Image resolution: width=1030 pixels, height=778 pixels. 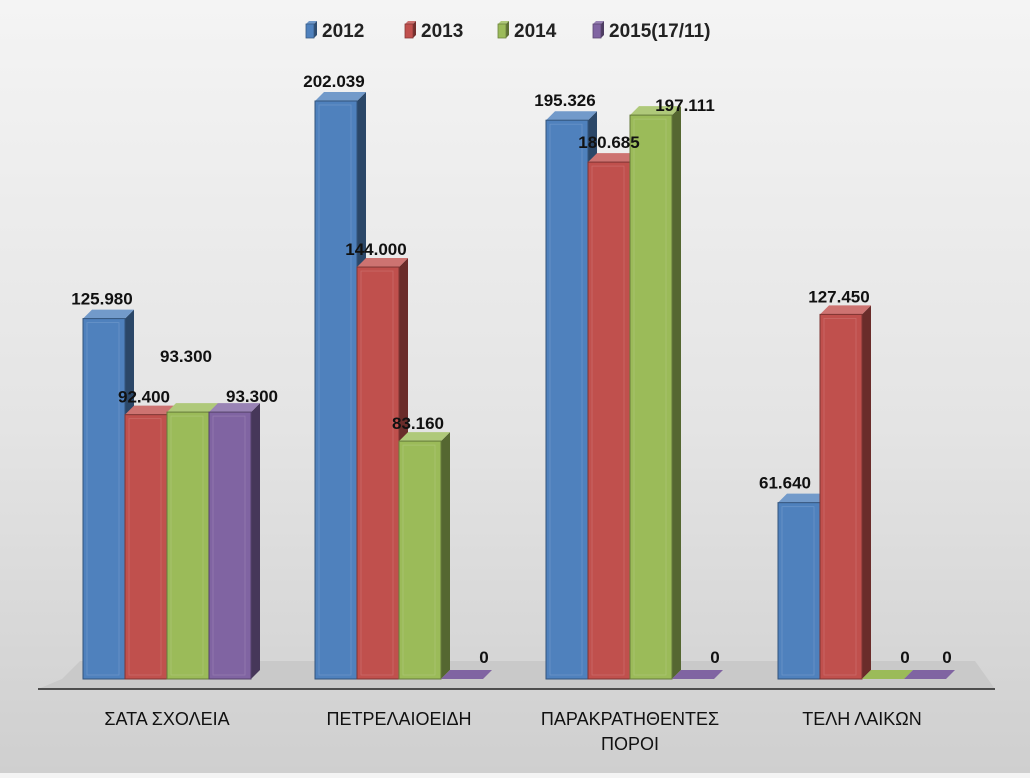 I want to click on legend-item: 2012, so click(x=334, y=31).